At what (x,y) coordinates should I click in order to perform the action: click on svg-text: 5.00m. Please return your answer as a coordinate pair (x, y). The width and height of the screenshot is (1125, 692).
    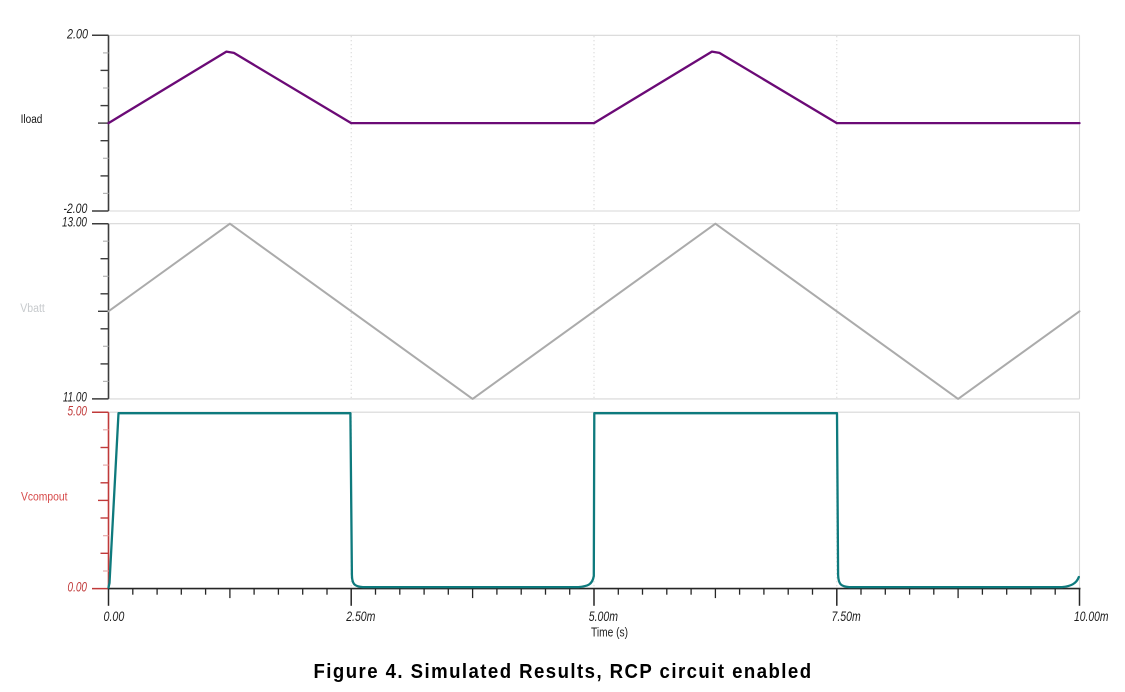
    Looking at the image, I should click on (603, 616).